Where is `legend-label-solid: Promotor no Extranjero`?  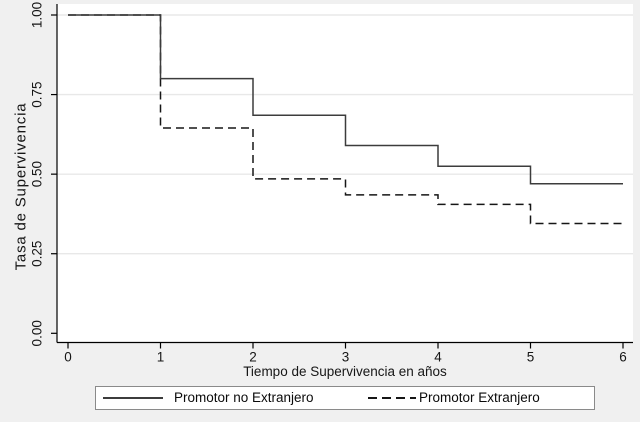 legend-label-solid: Promotor no Extranjero is located at coordinates (244, 397).